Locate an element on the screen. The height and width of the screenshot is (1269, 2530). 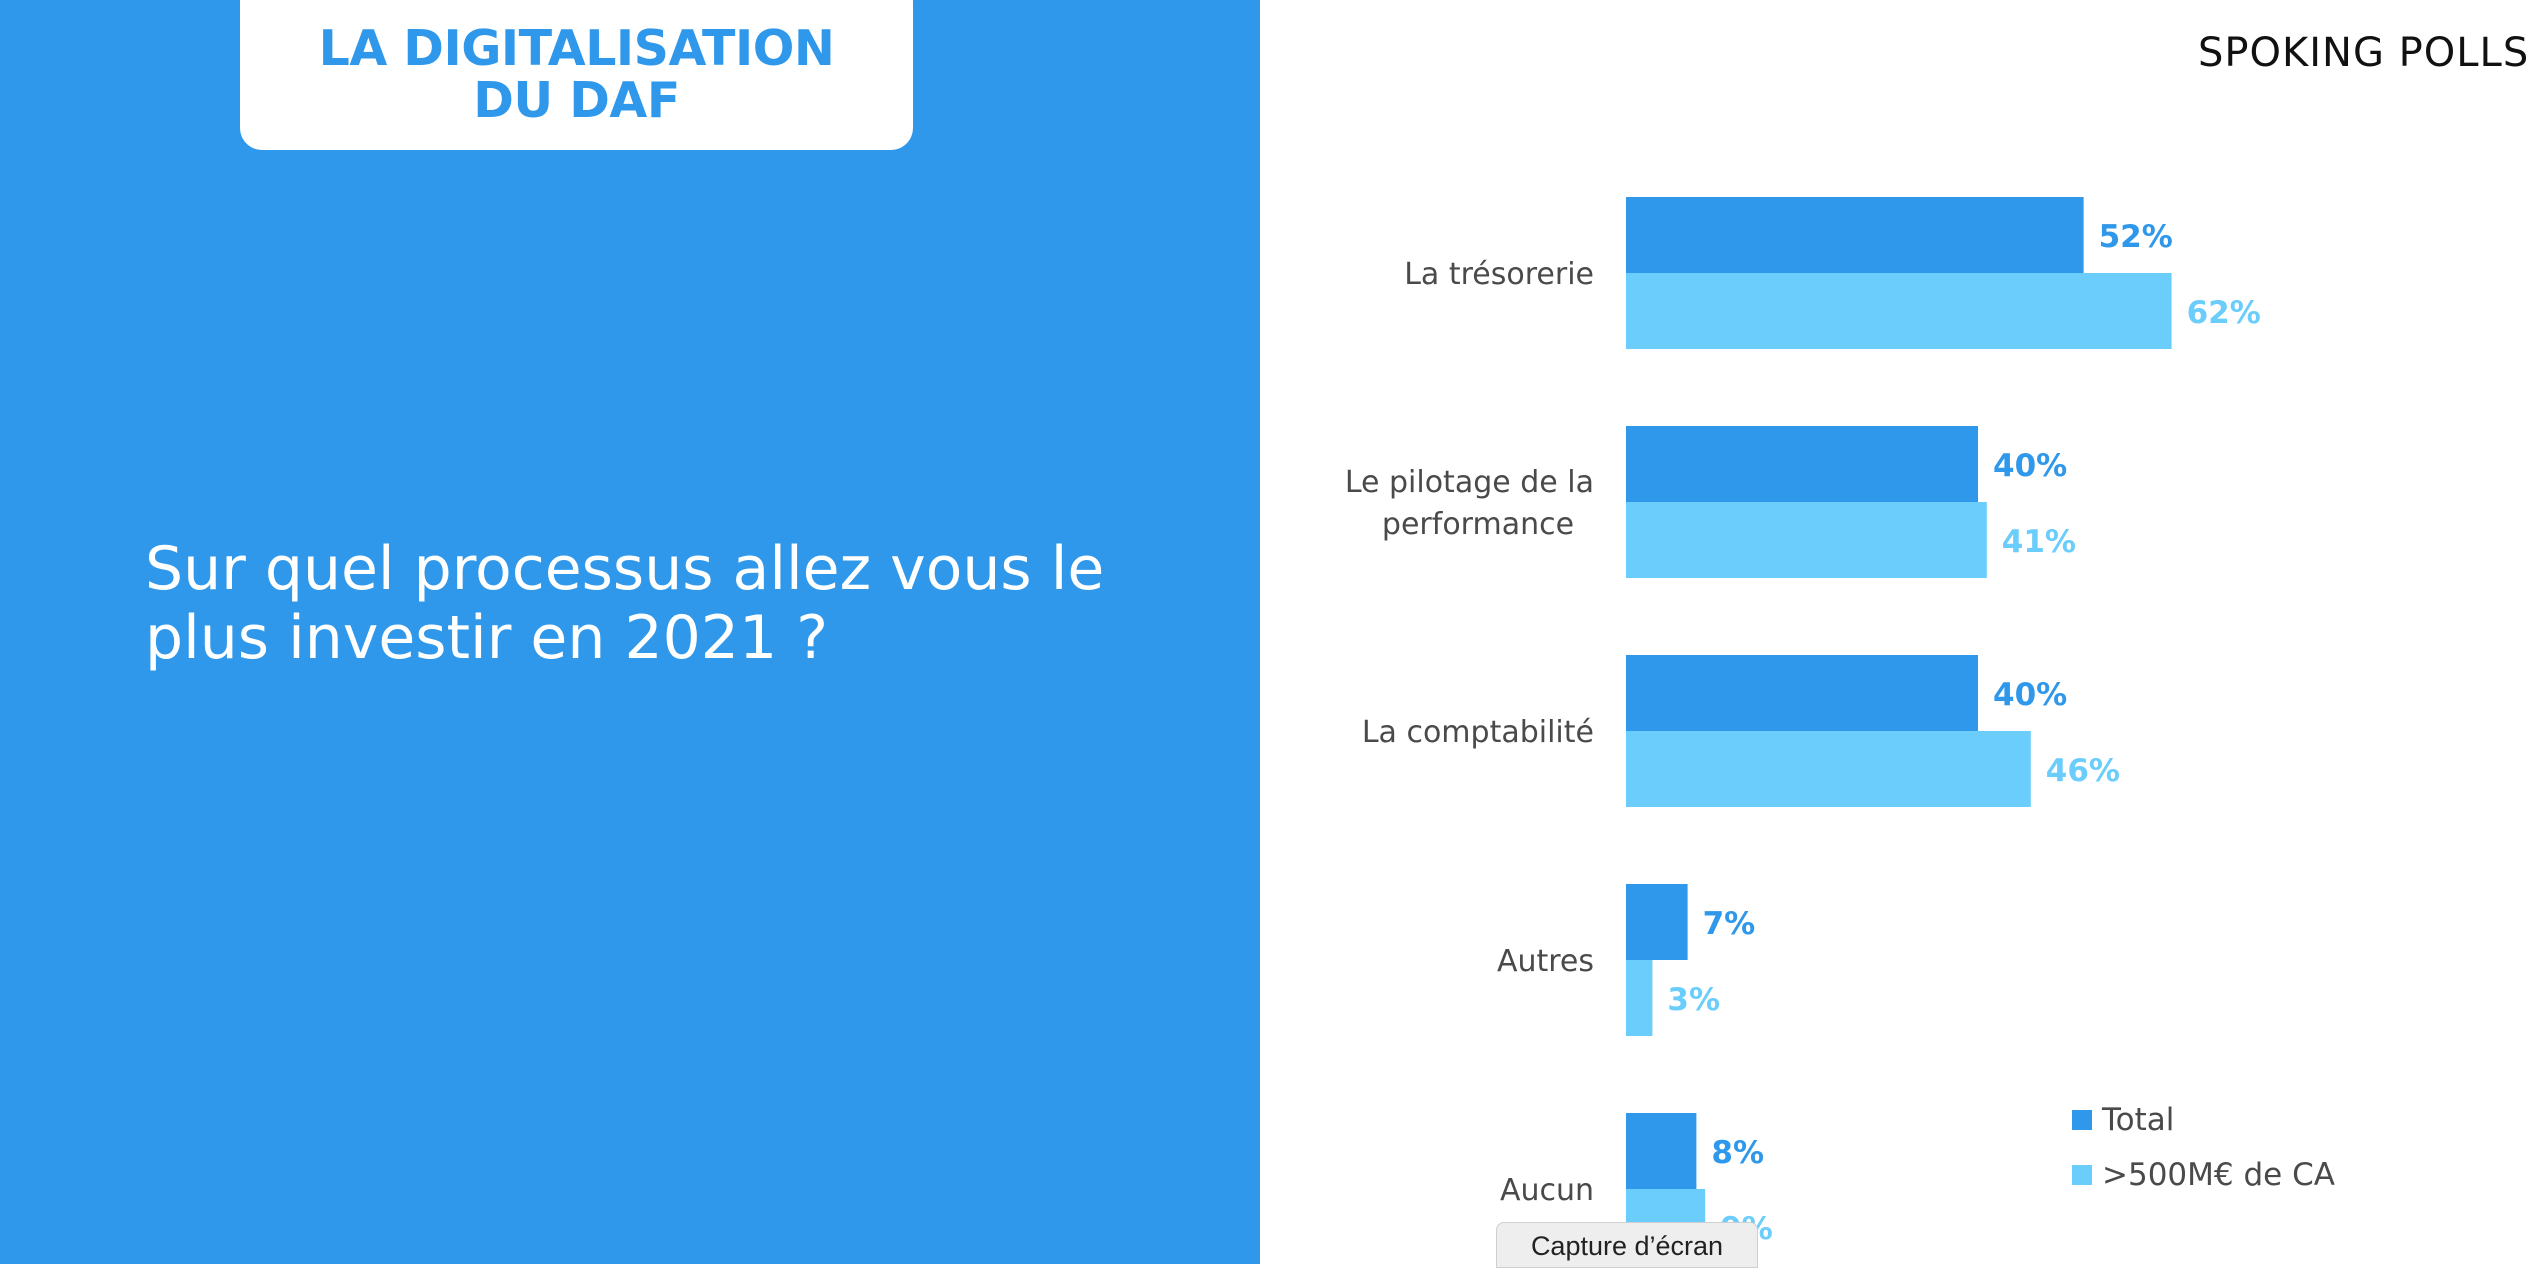
category-label: Aucun is located at coordinates (1547, 1190).